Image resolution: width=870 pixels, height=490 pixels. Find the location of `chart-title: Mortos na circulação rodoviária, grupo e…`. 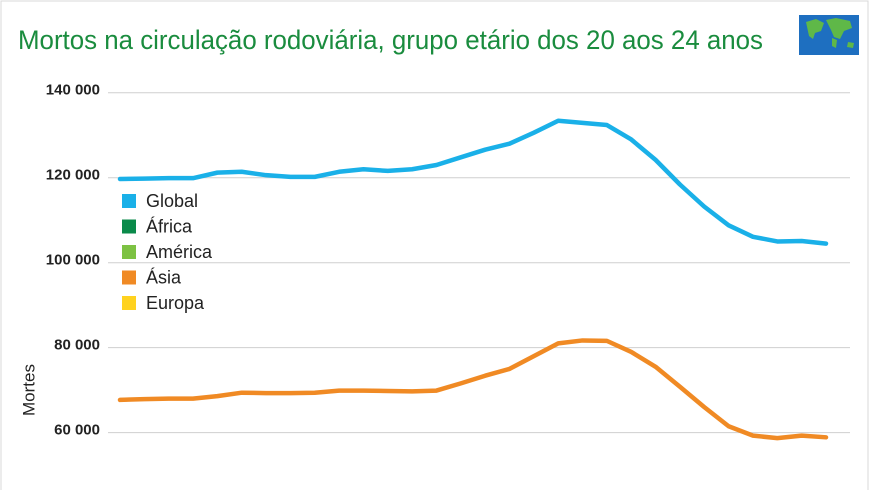

chart-title: Mortos na circulação rodoviária, grupo e… is located at coordinates (390, 40).